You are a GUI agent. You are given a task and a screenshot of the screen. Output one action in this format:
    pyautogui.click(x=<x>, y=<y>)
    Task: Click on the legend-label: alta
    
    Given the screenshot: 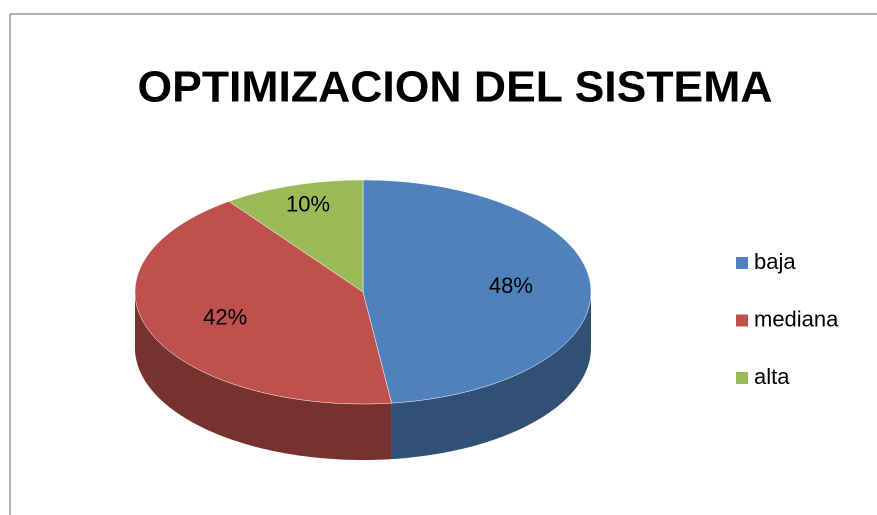 What is the action you would take?
    pyautogui.click(x=772, y=376)
    